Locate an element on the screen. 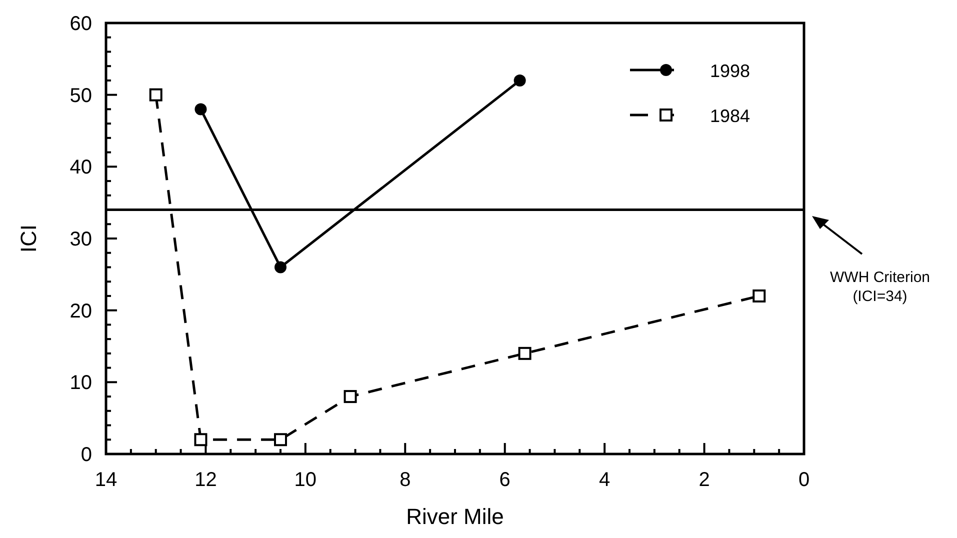  x-tick-label: 6 is located at coordinates (504, 480).